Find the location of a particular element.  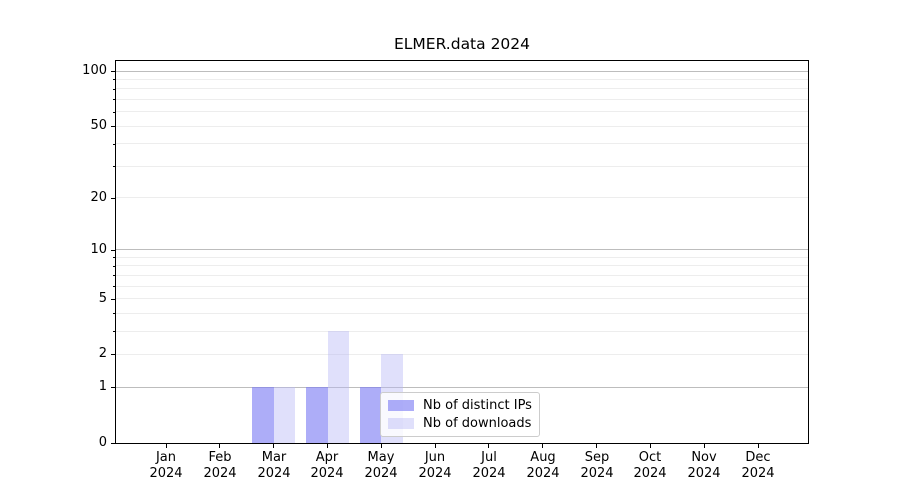

legend-label-downloads: Nb of downloads is located at coordinates (477, 423).